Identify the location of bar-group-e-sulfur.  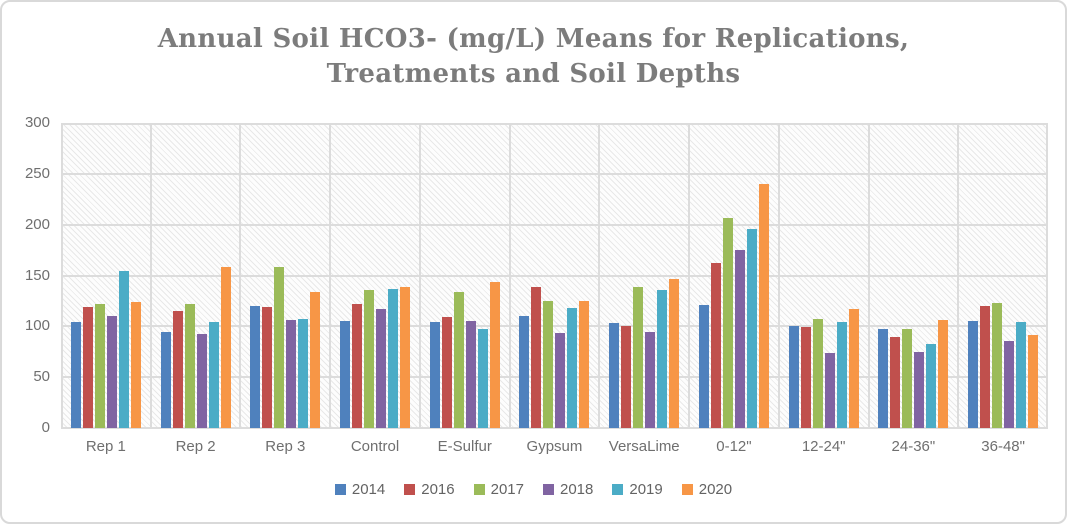
(465, 275).